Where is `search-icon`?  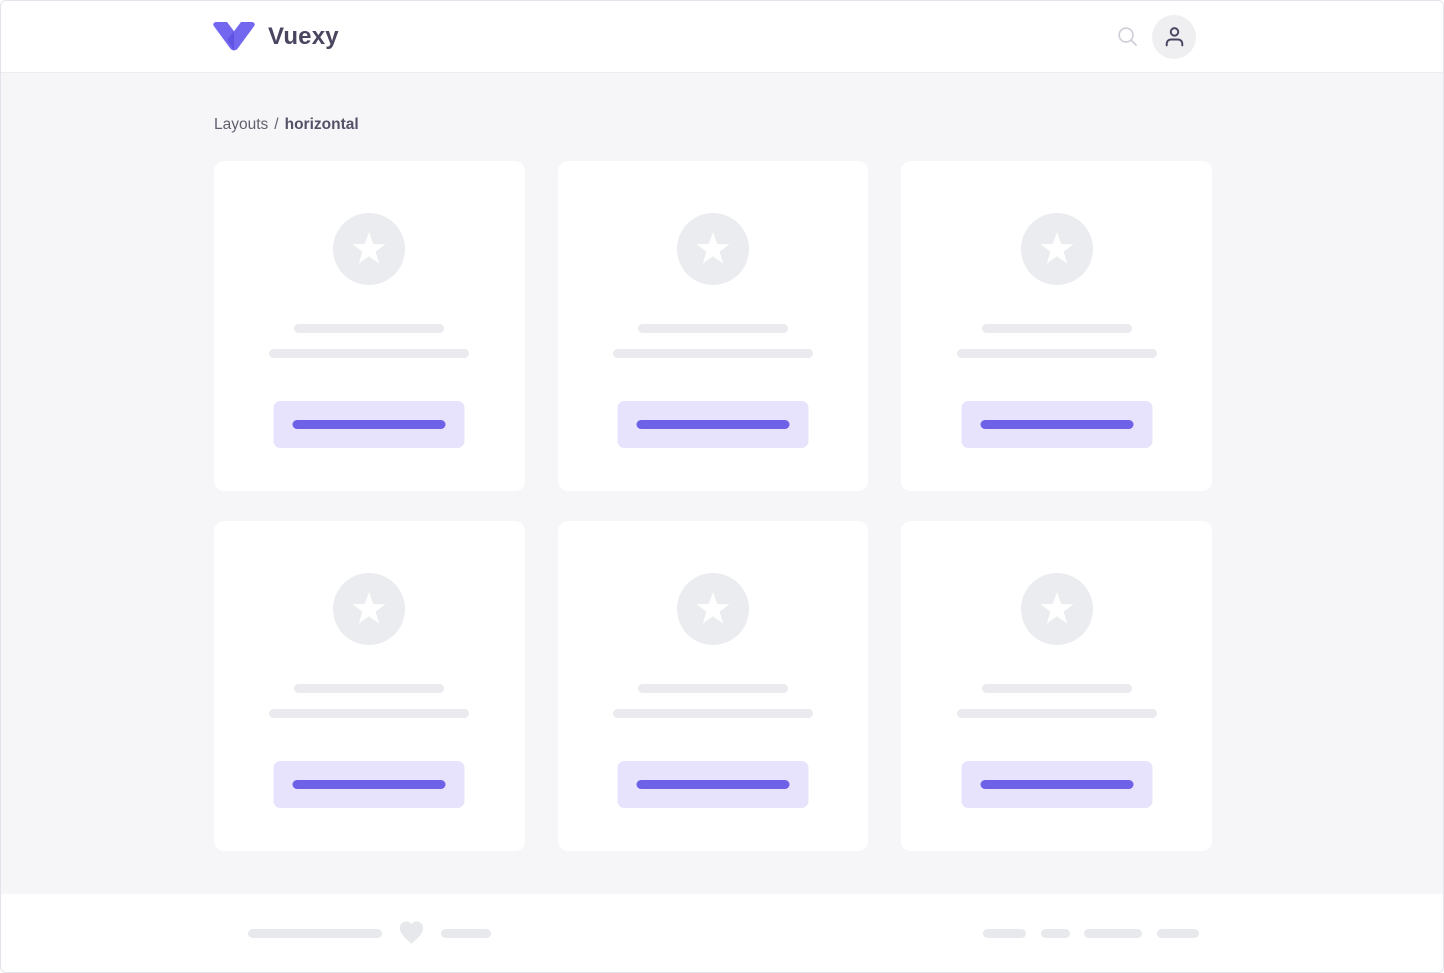 search-icon is located at coordinates (1127, 37).